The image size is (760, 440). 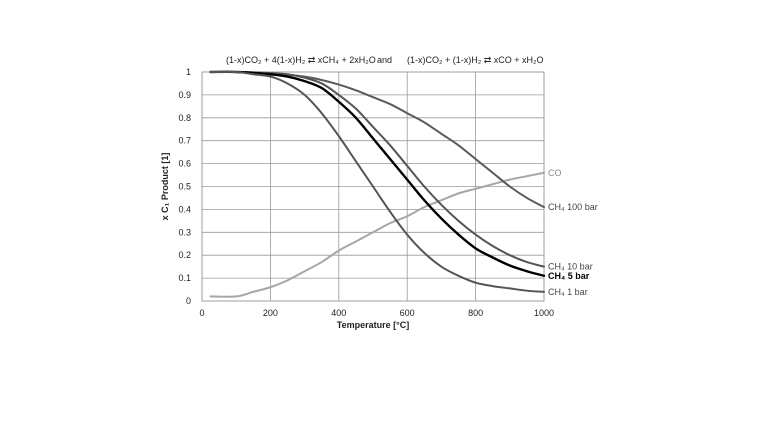 I want to click on y-tick-label: 0.4, so click(x=184, y=209).